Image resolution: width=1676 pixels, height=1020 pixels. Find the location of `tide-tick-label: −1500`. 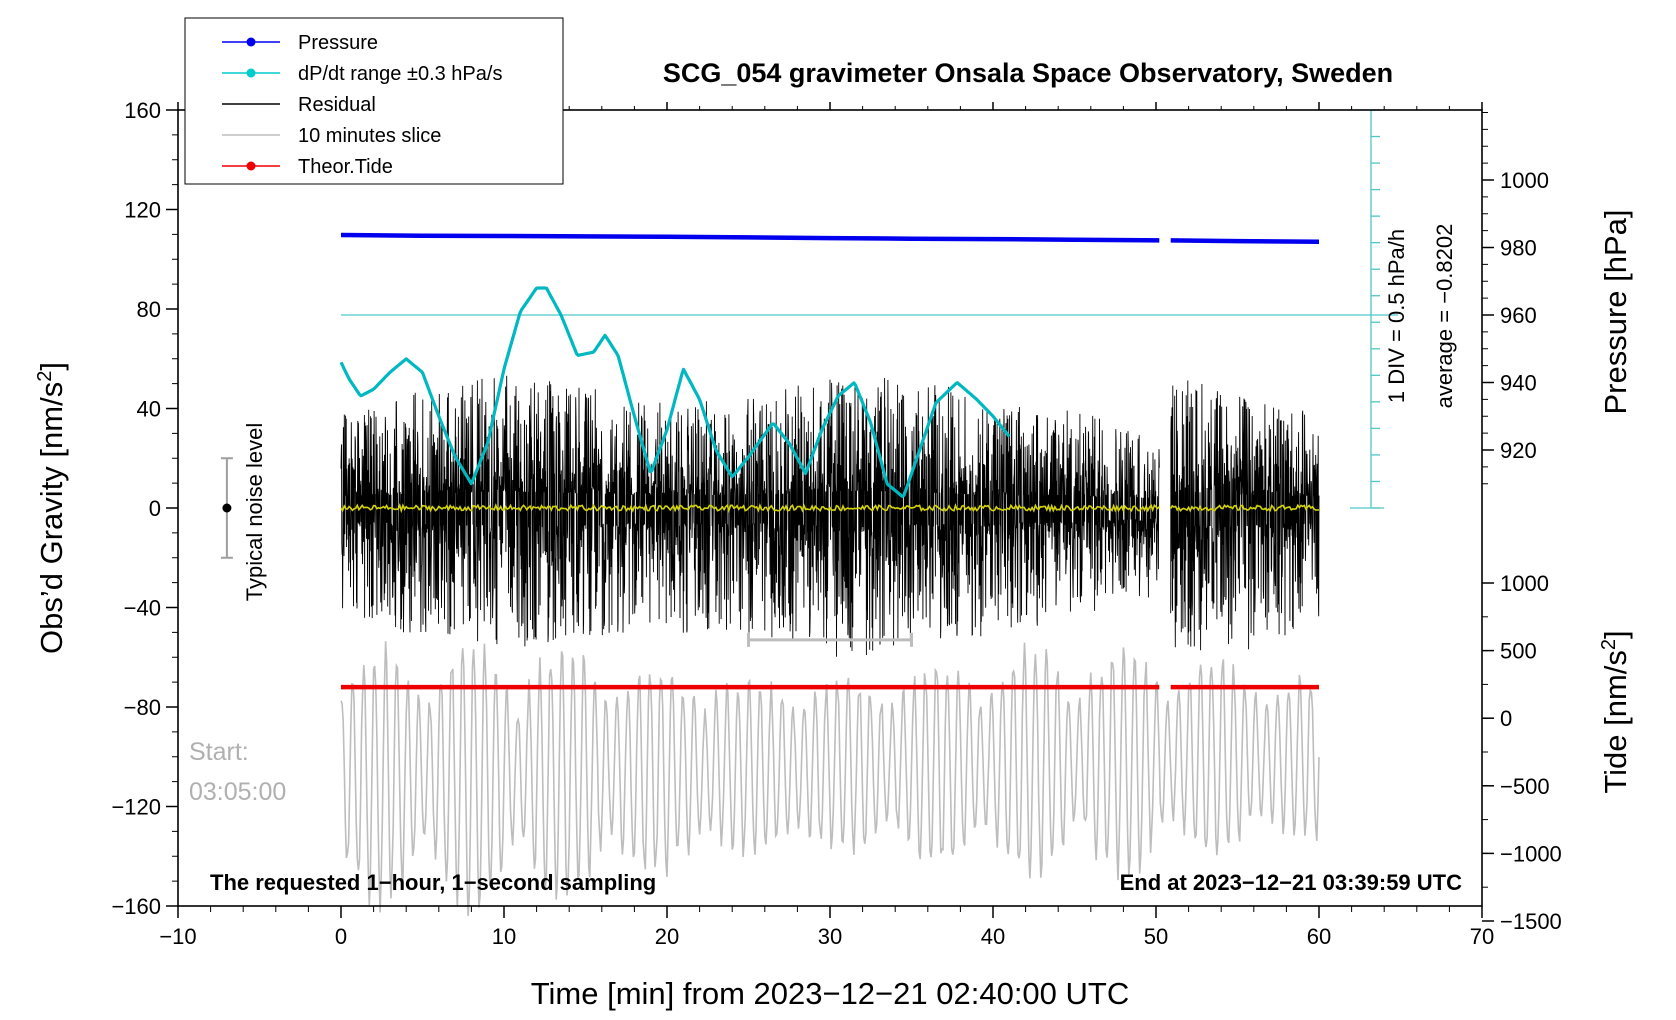

tide-tick-label: −1500 is located at coordinates (1531, 921).